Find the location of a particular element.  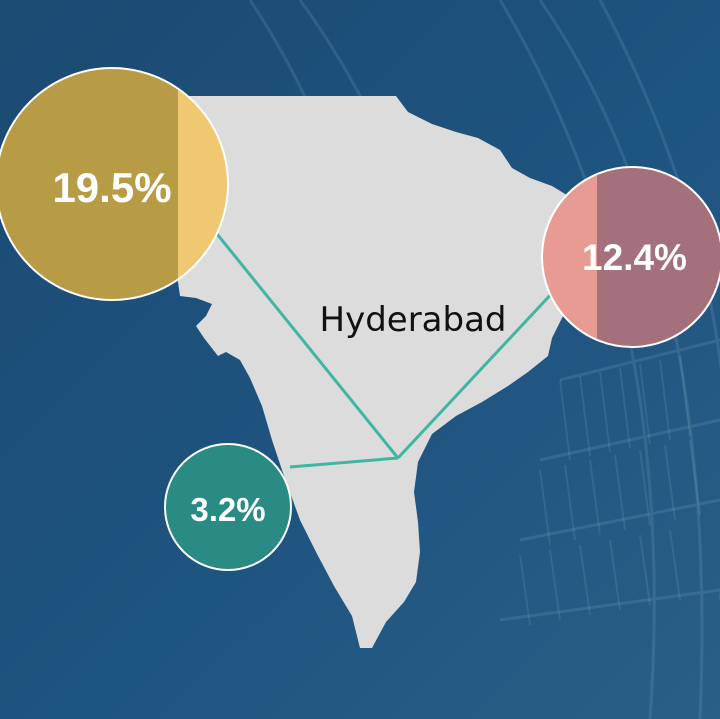

bookshelf-spines is located at coordinates (610, 490).